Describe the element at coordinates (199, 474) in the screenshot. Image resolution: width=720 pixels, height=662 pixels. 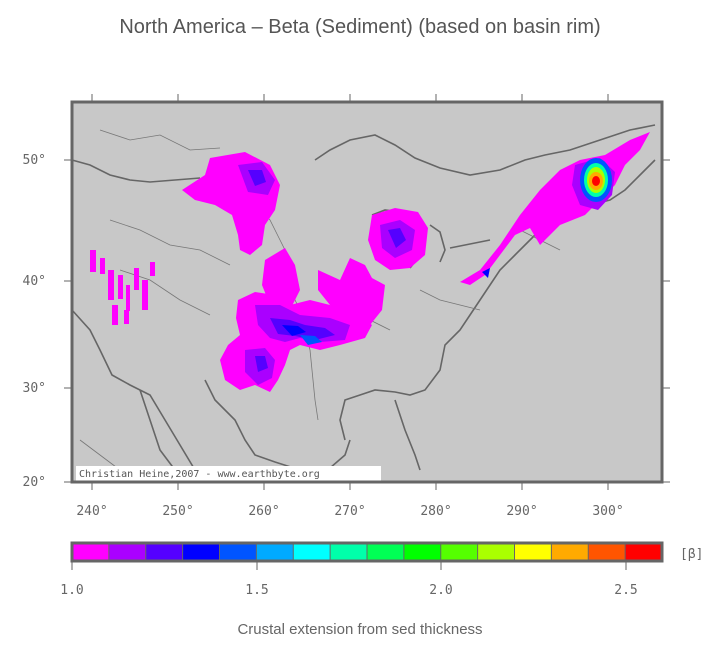
I see `credit-text: Christian Heine,2007 - www.earthbyte.org` at that location.